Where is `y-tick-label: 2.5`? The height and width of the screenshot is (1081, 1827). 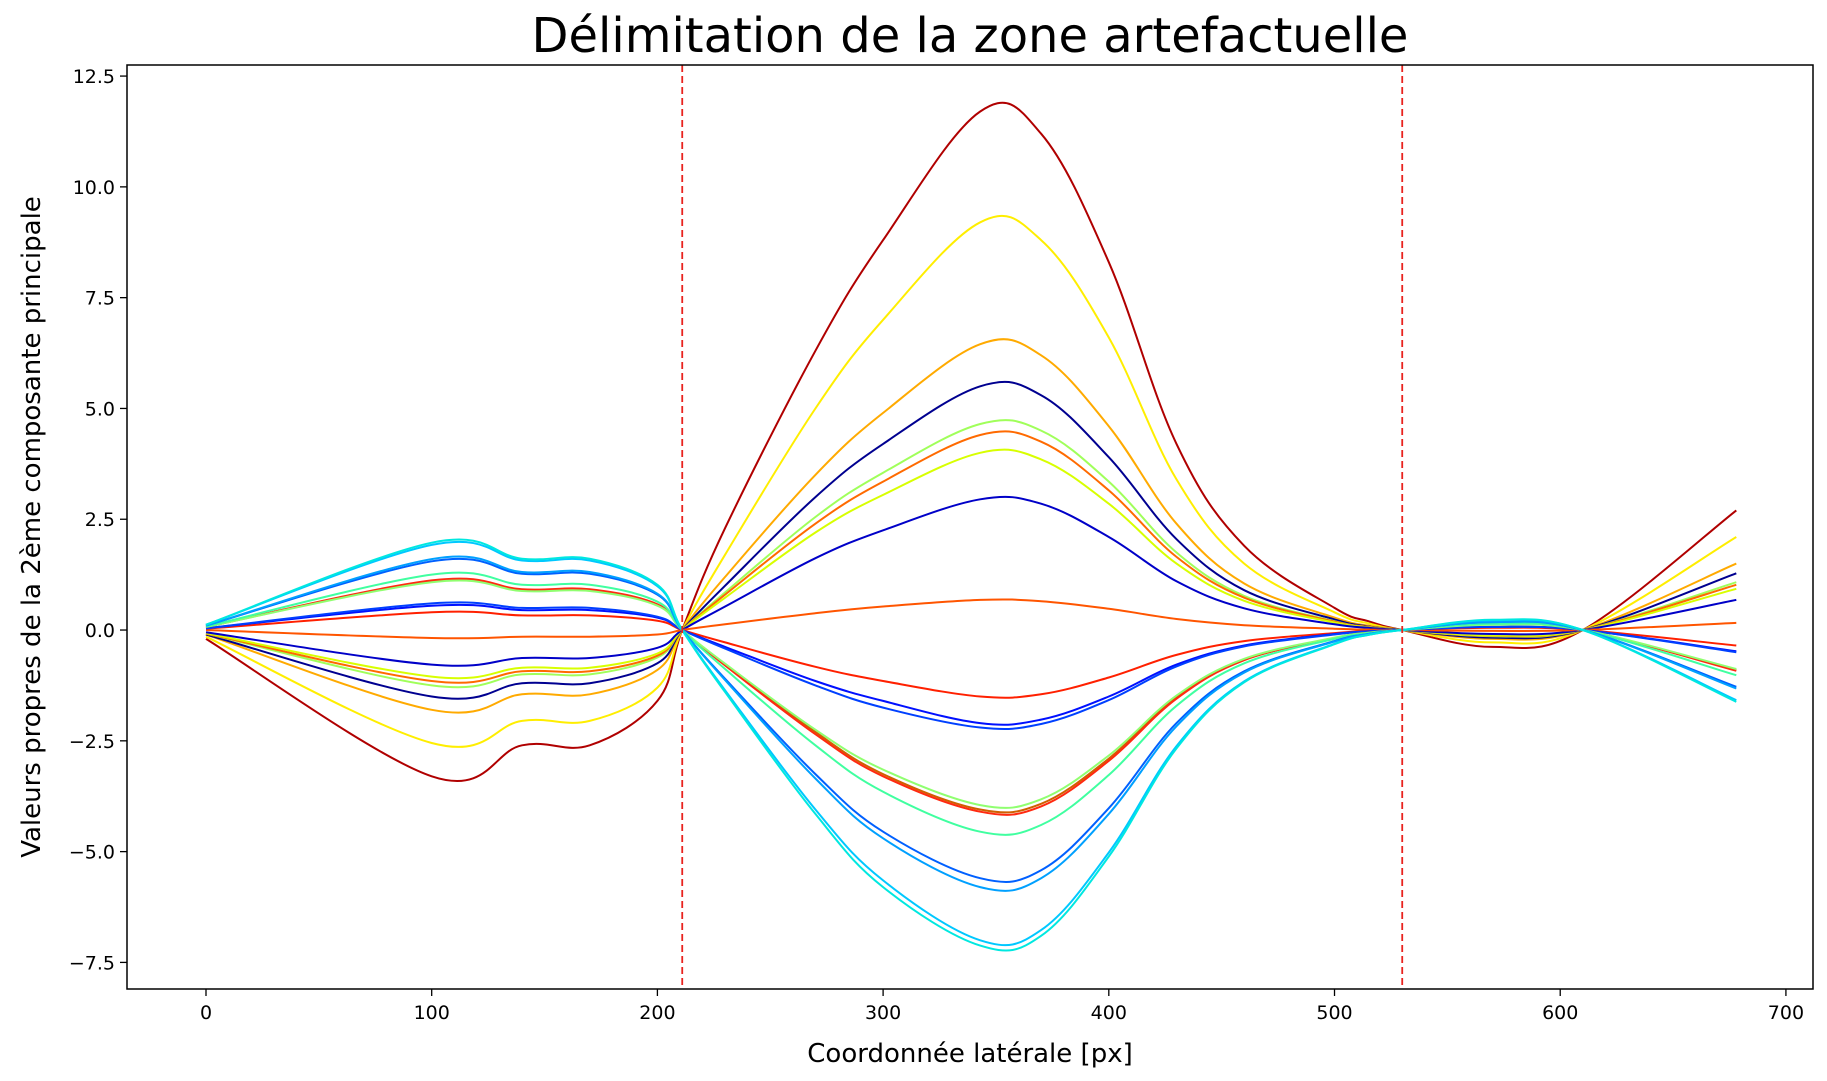
y-tick-label: 2.5 is located at coordinates (100, 520).